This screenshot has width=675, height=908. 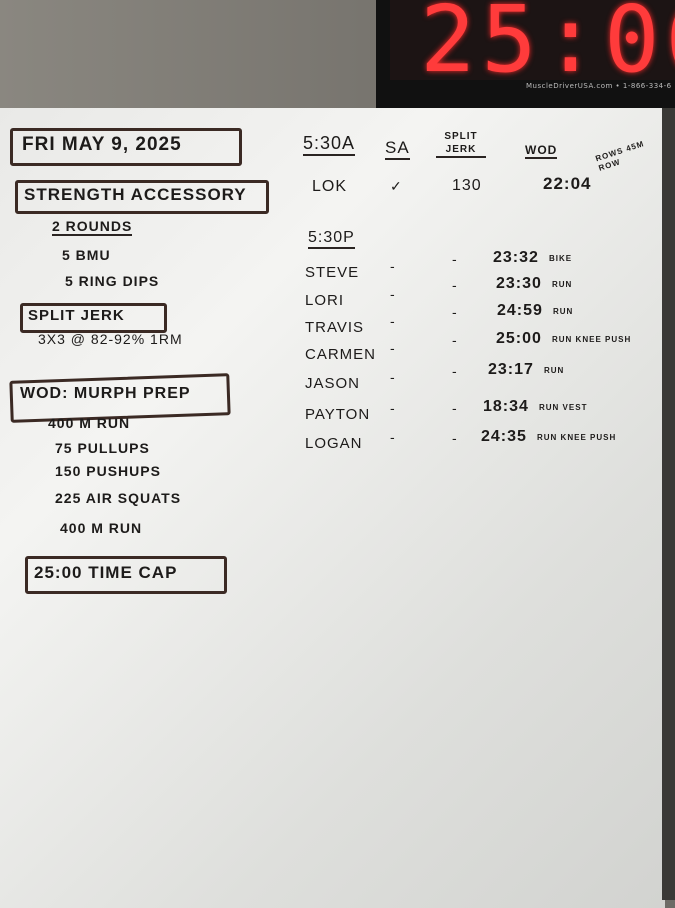 What do you see at coordinates (329, 144) in the screenshot?
I see `header-530a: 5:30A` at bounding box center [329, 144].